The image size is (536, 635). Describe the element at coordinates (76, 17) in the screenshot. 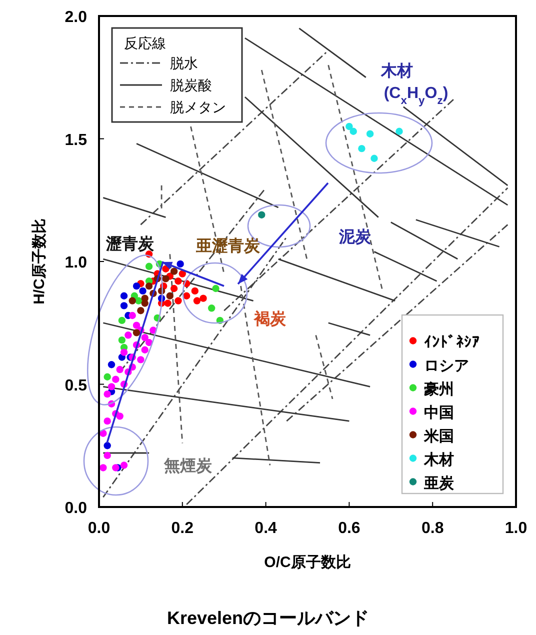

I see `y-tick-label: 2.0` at that location.